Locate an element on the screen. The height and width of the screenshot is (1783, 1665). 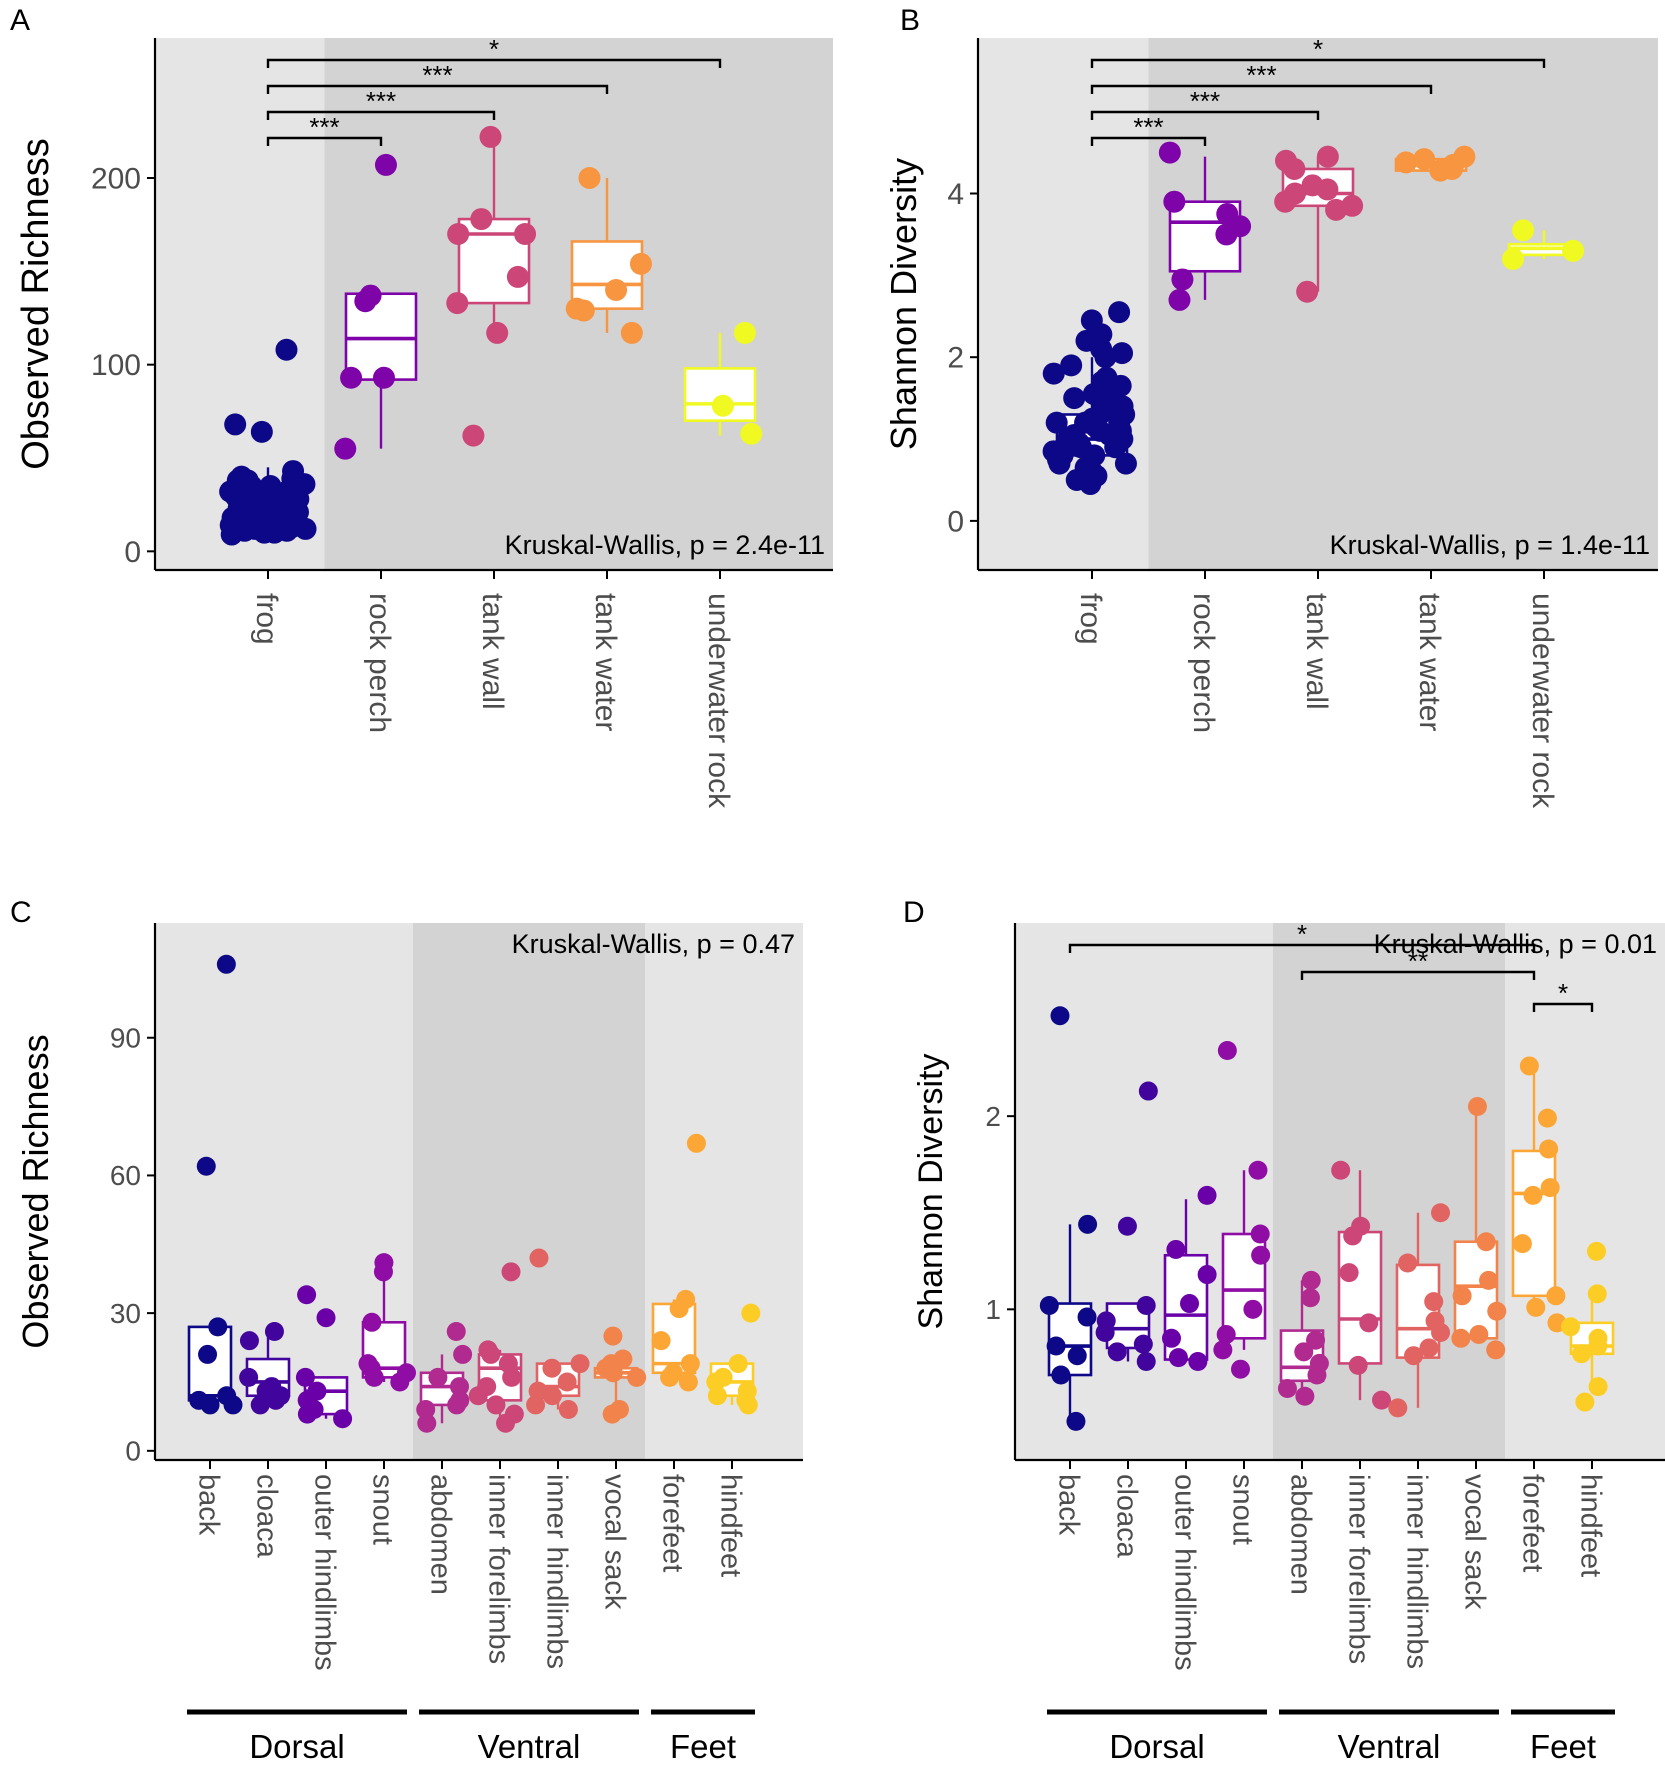
y-tick-label: 2 is located at coordinates (955, 358).